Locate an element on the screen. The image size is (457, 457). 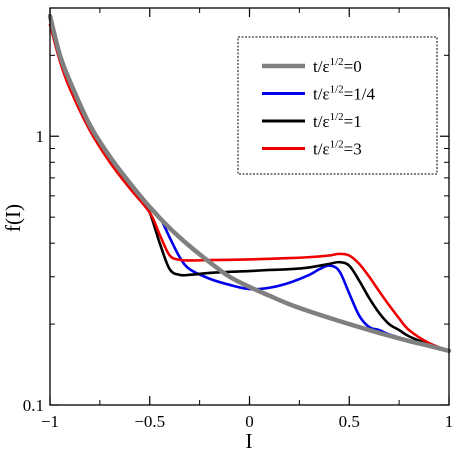
legend-label: t/ε1/2=3 is located at coordinates (337, 149).